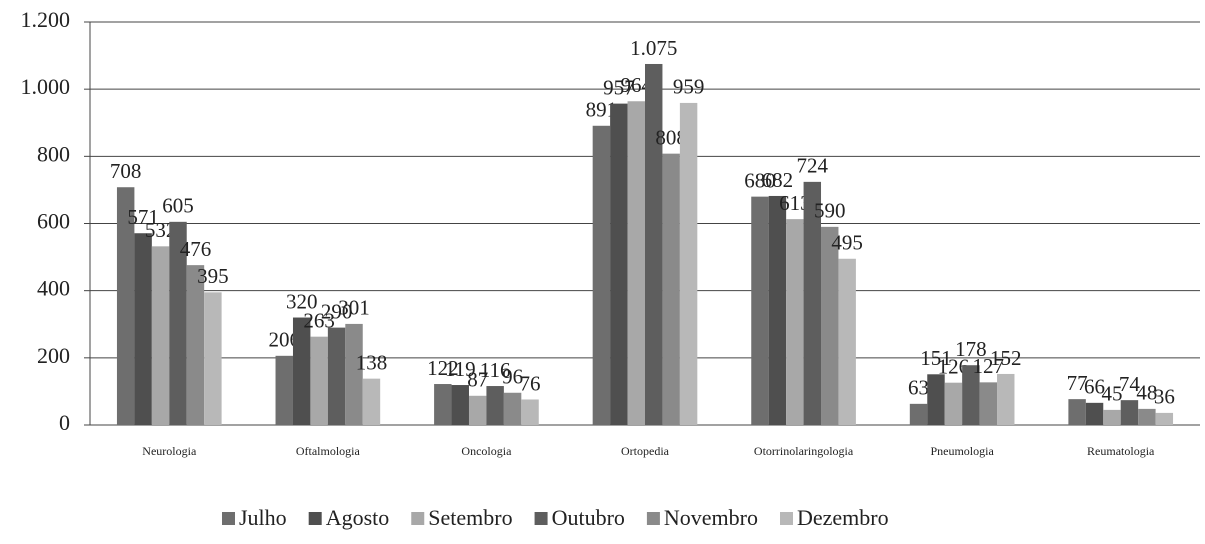 This screenshot has width=1205, height=544. Describe the element at coordinates (936, 358) in the screenshot. I see `value-label: 151` at that location.